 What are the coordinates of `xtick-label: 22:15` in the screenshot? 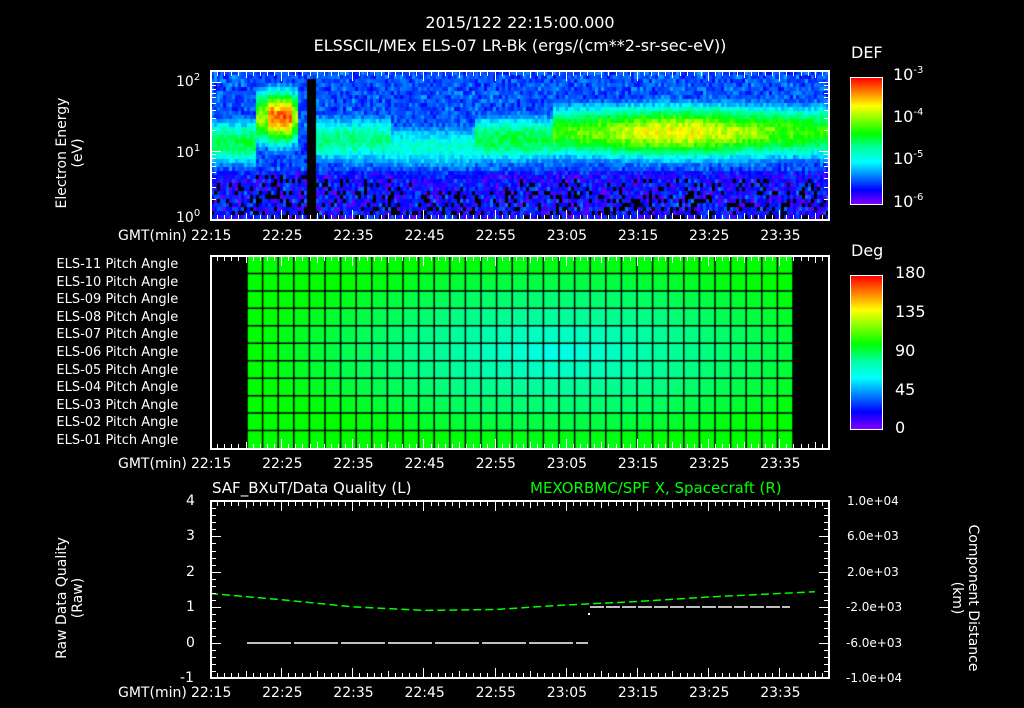 It's located at (211, 464).